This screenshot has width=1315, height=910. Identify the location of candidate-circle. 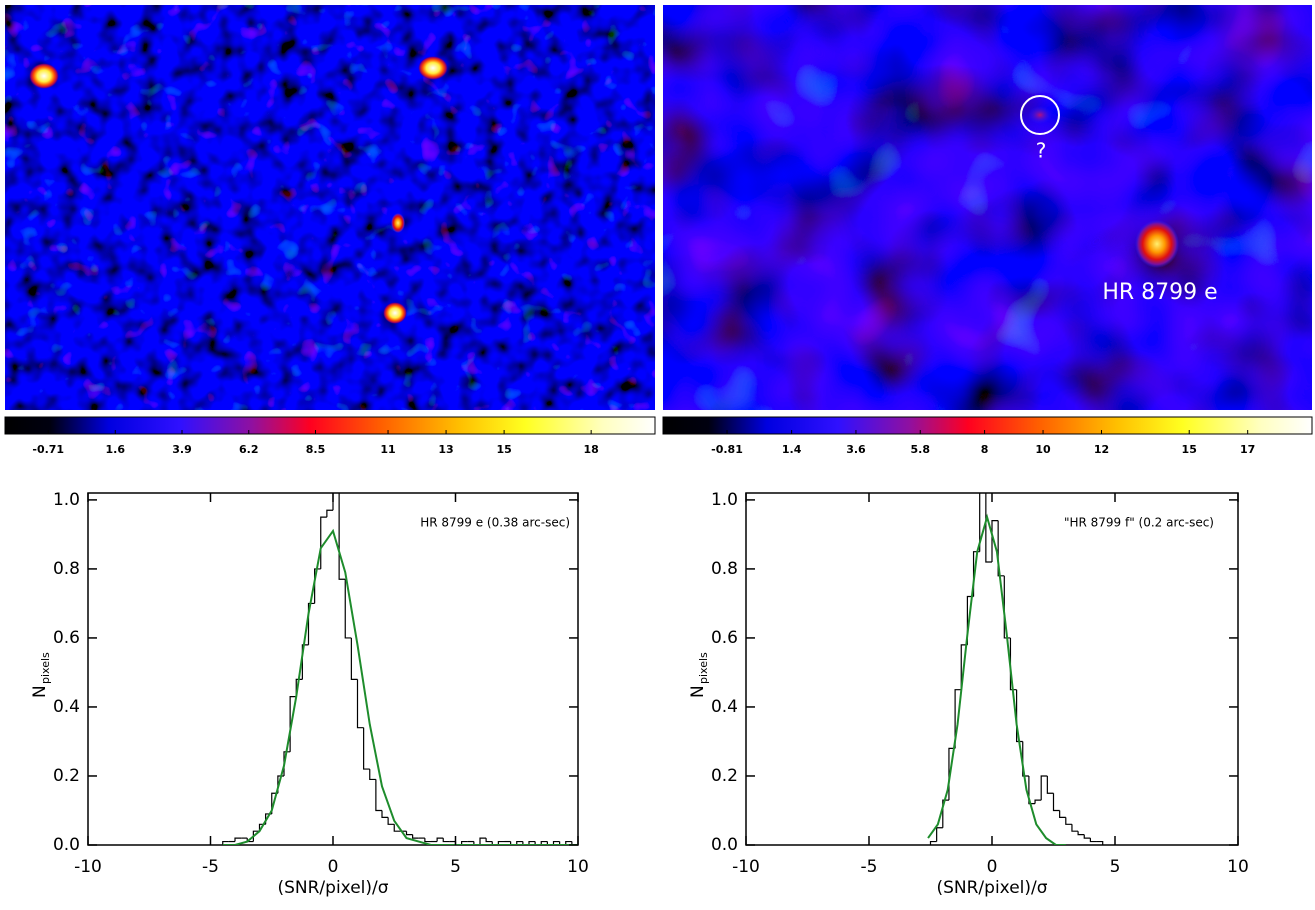
(1040, 115).